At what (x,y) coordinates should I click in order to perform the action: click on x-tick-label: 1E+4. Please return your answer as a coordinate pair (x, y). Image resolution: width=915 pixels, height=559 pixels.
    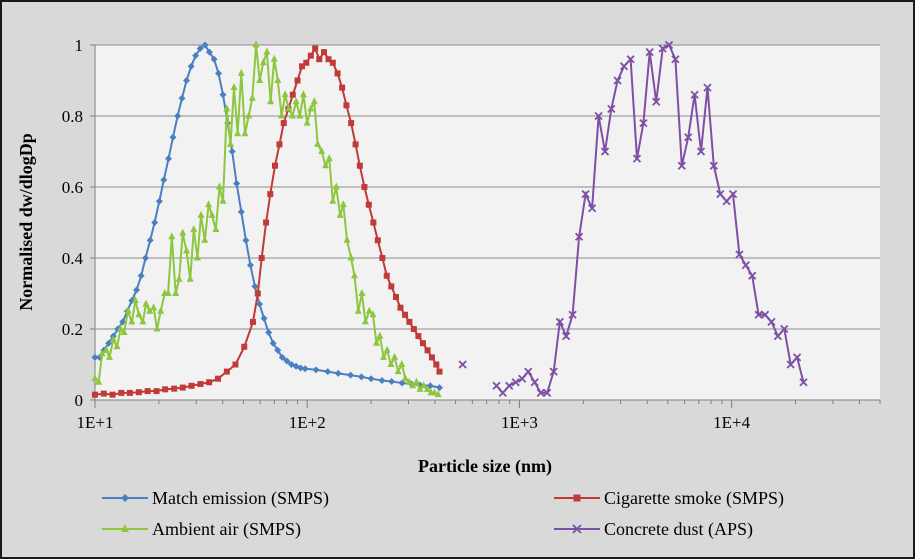
    Looking at the image, I should click on (731, 422).